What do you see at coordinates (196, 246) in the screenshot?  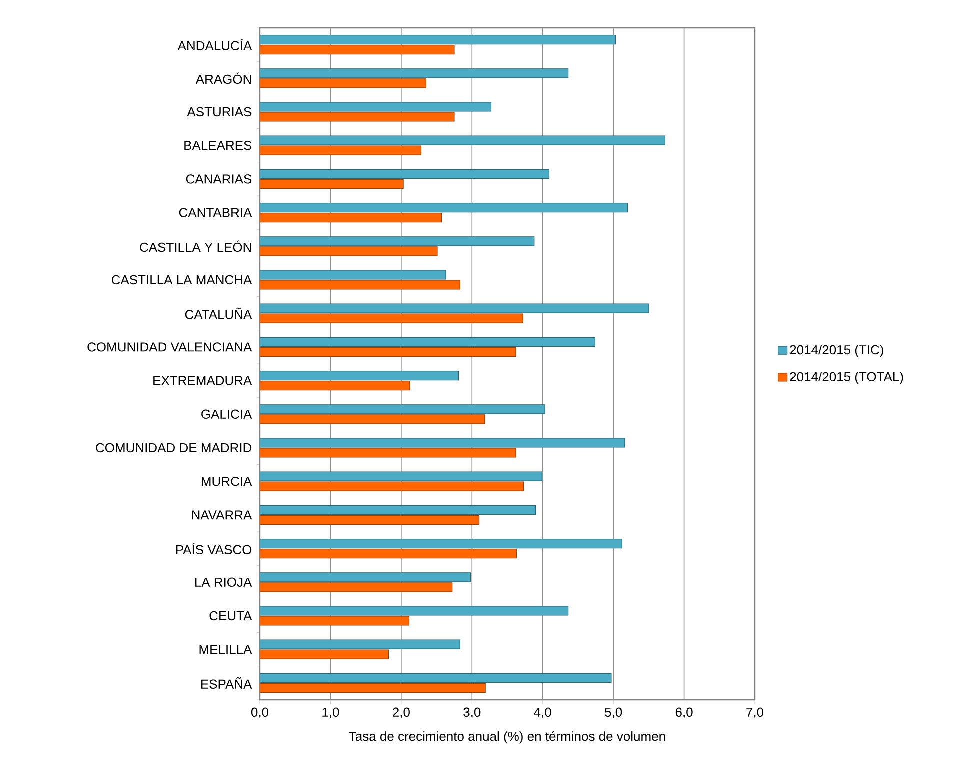 I see `y-tick-label: CASTILLA Y LEÓN` at bounding box center [196, 246].